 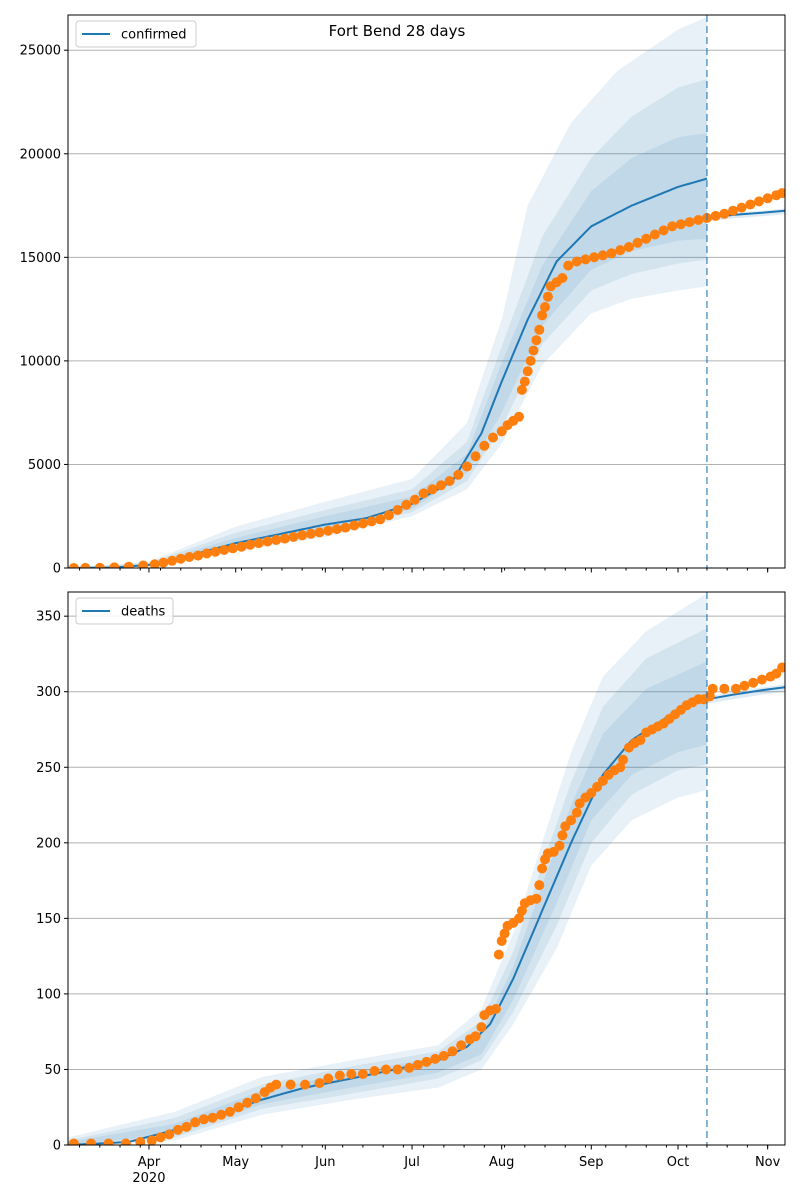 What do you see at coordinates (48, 692) in the screenshot?
I see `y-tick-label: 300` at bounding box center [48, 692].